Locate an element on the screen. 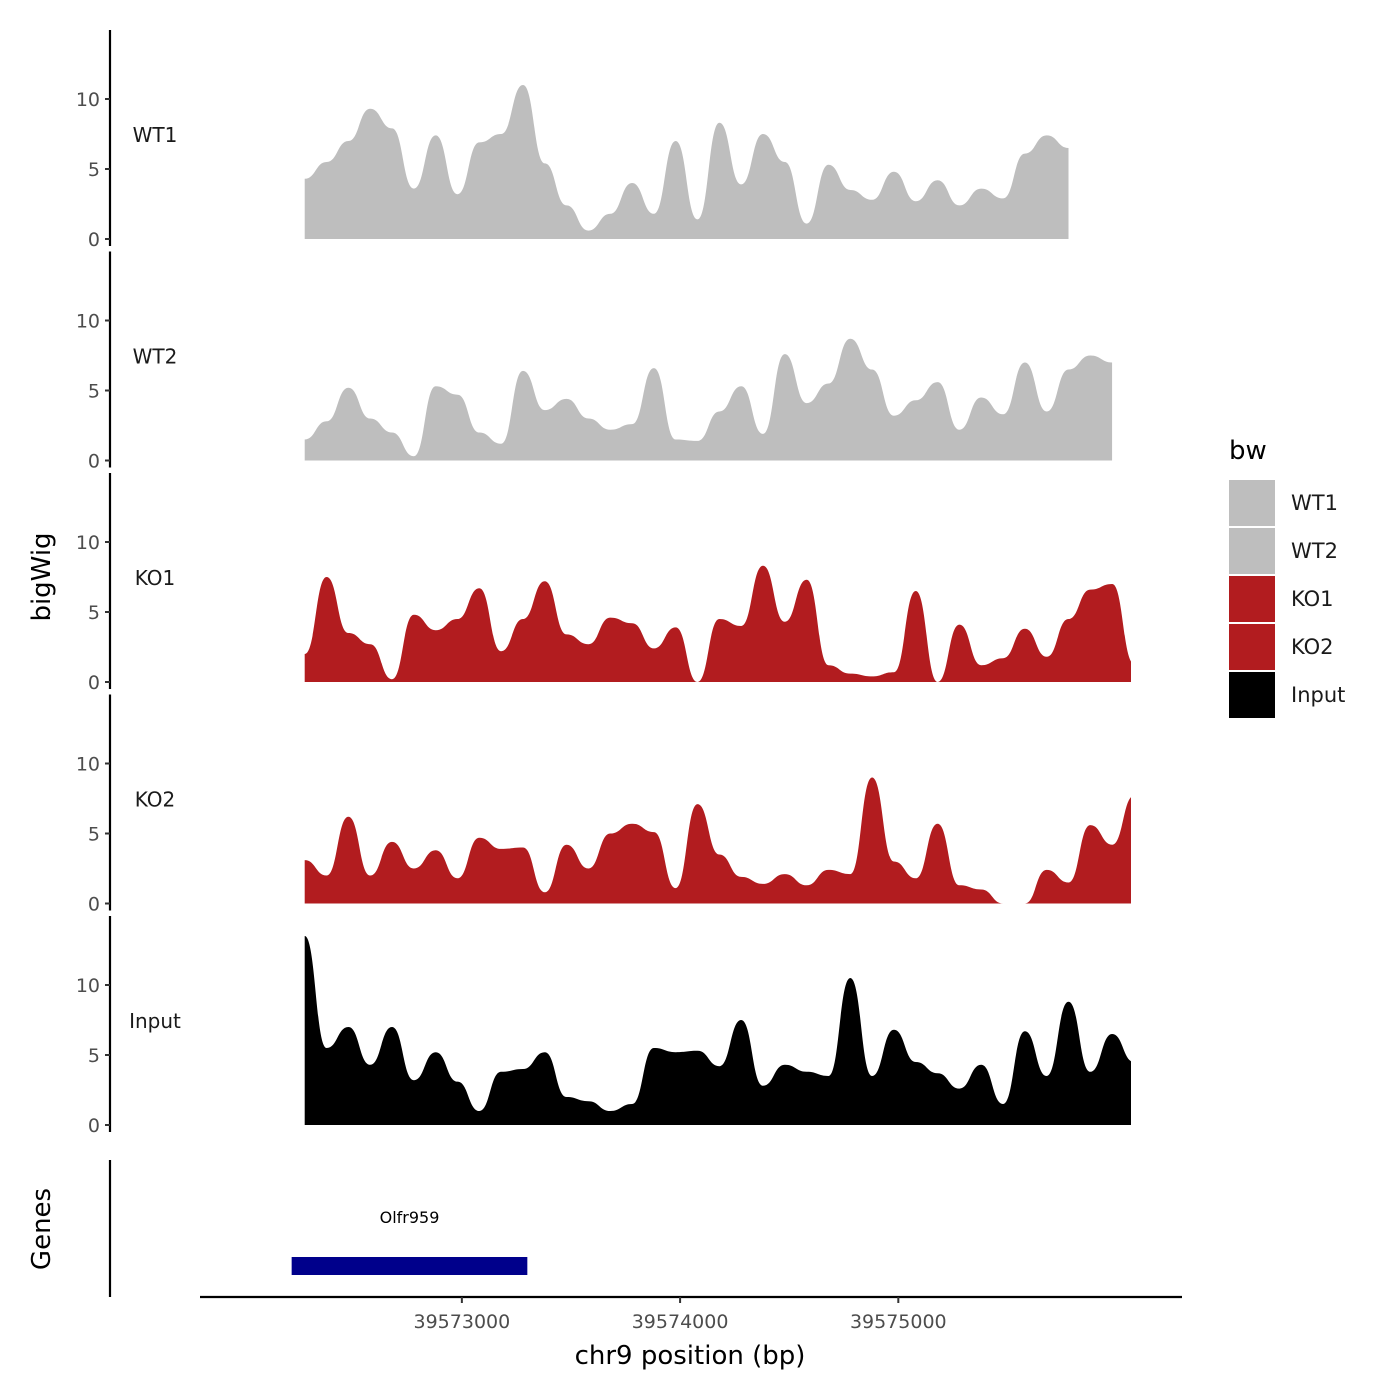 The height and width of the screenshot is (1400, 1400). legend-label: WT2 is located at coordinates (1314, 551).